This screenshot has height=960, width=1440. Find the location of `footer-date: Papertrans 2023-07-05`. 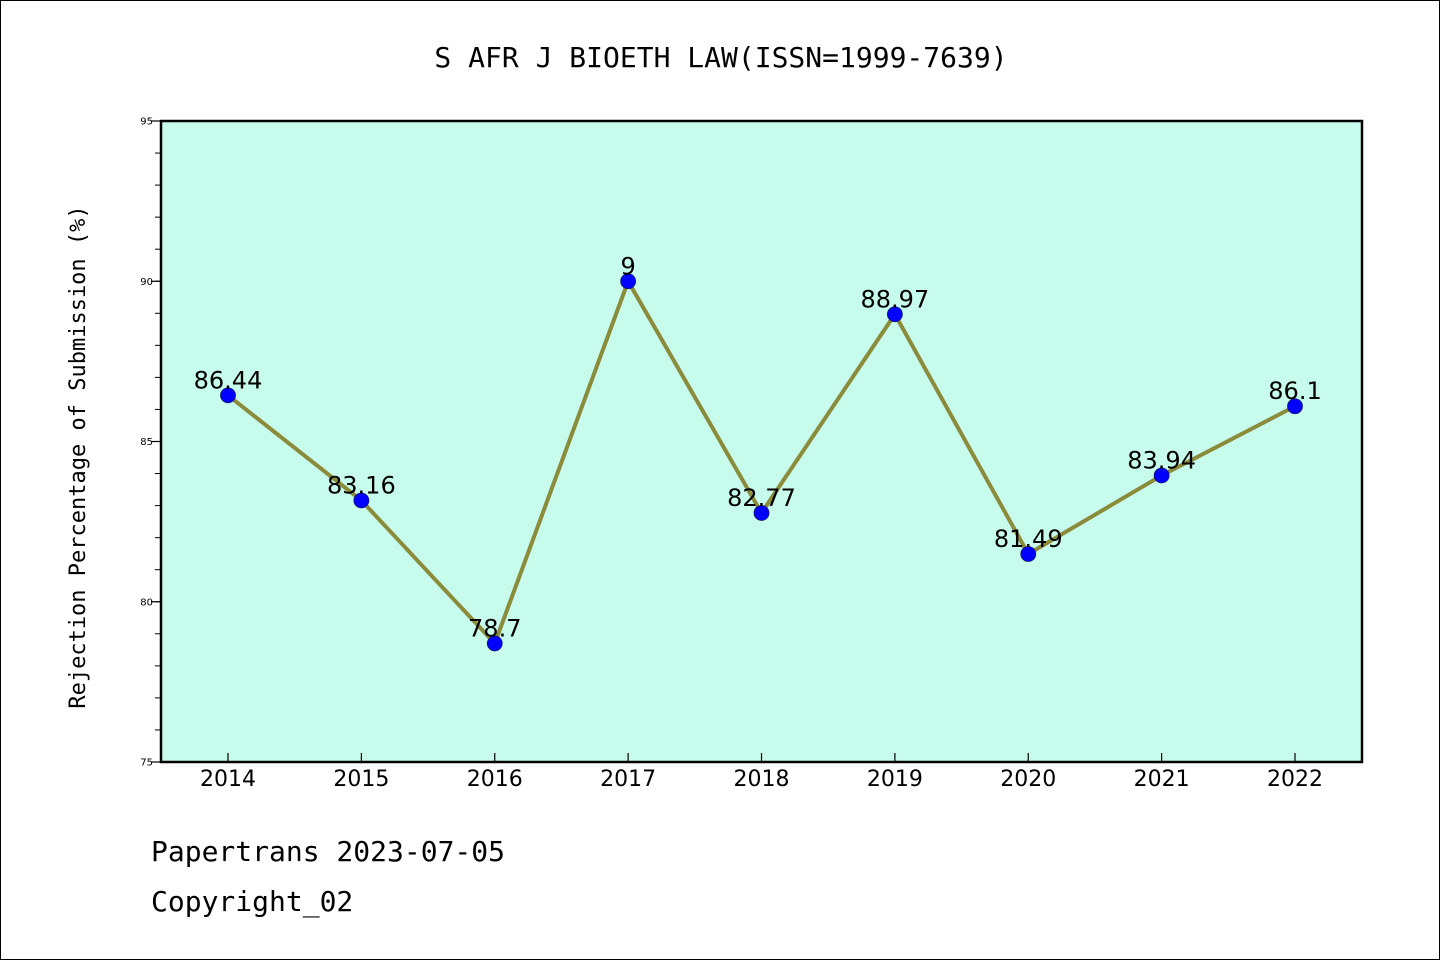

footer-date: Papertrans 2023-07-05 is located at coordinates (328, 851).